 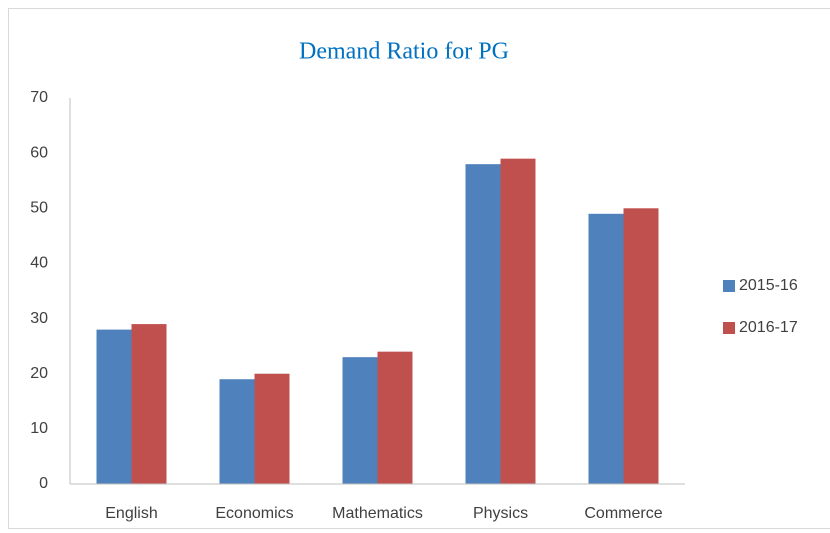 I want to click on x-tick-label: Commerce, so click(x=623, y=513).